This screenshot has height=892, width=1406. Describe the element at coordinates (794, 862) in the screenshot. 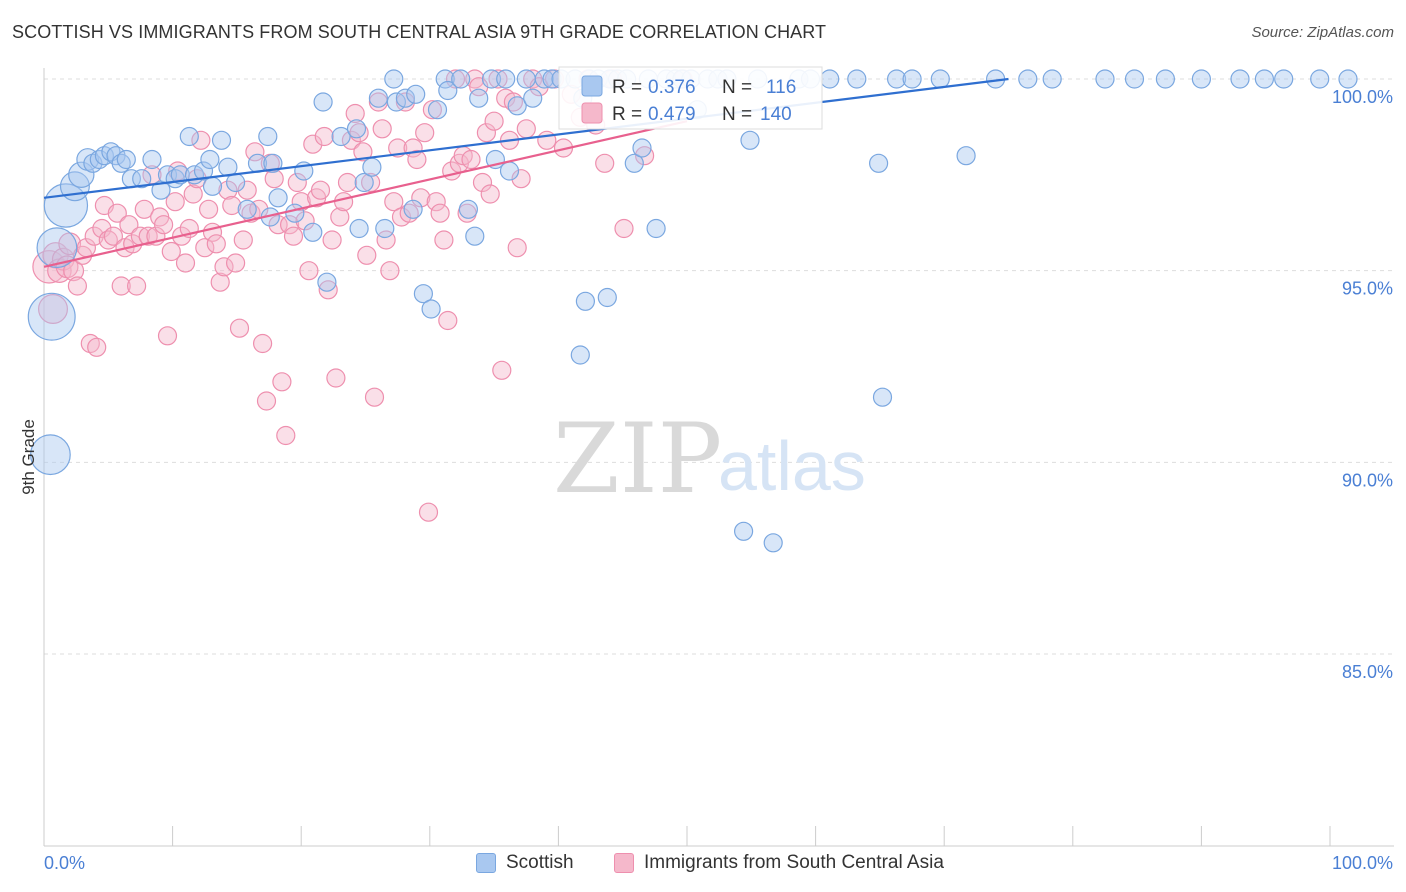

I see `bottom-legend-label-immigrants: Immigrants from South Central Asia` at that location.